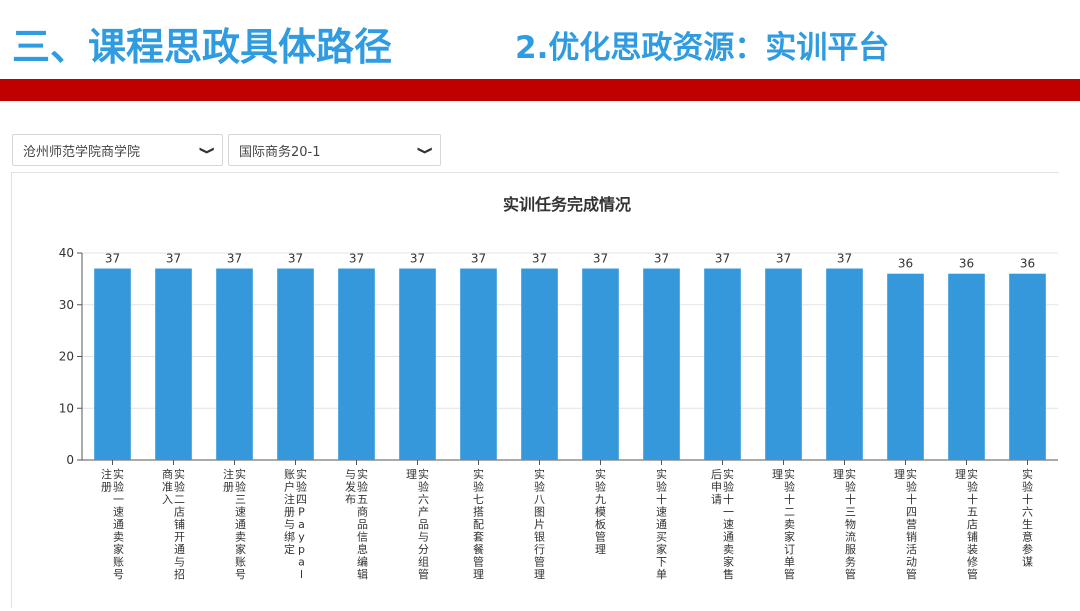  What do you see at coordinates (173, 524) in the screenshot?
I see `x-tick-label: 实验二店铺开通与招商准入` at bounding box center [173, 524].